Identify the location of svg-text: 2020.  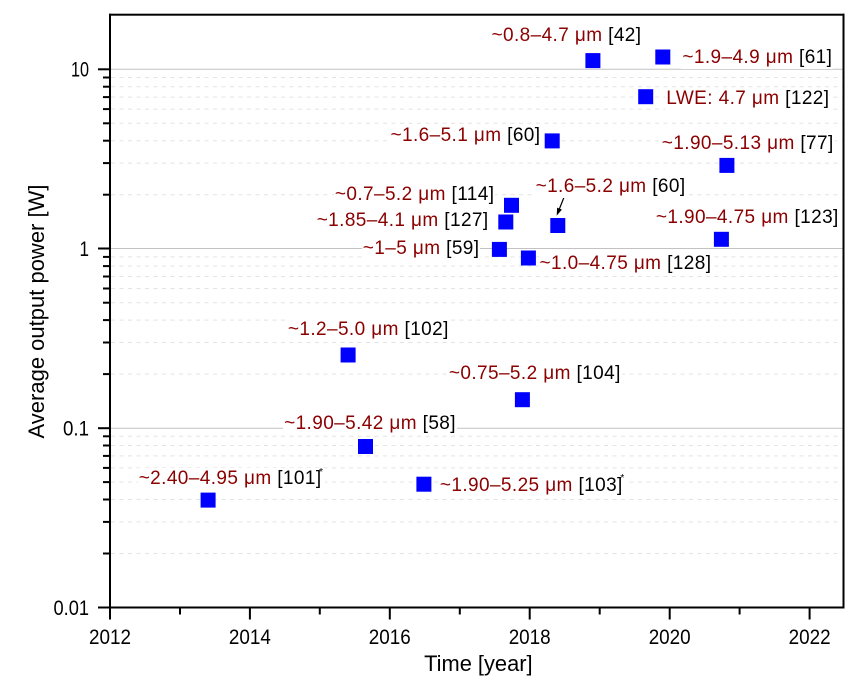
(670, 637).